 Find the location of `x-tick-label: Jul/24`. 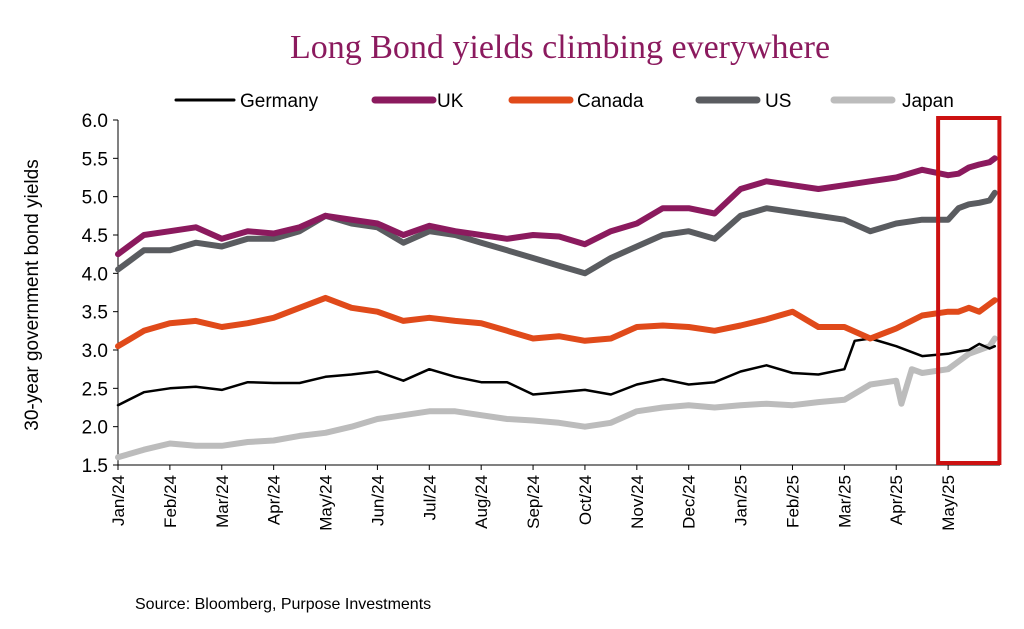

x-tick-label: Jul/24 is located at coordinates (429, 497).